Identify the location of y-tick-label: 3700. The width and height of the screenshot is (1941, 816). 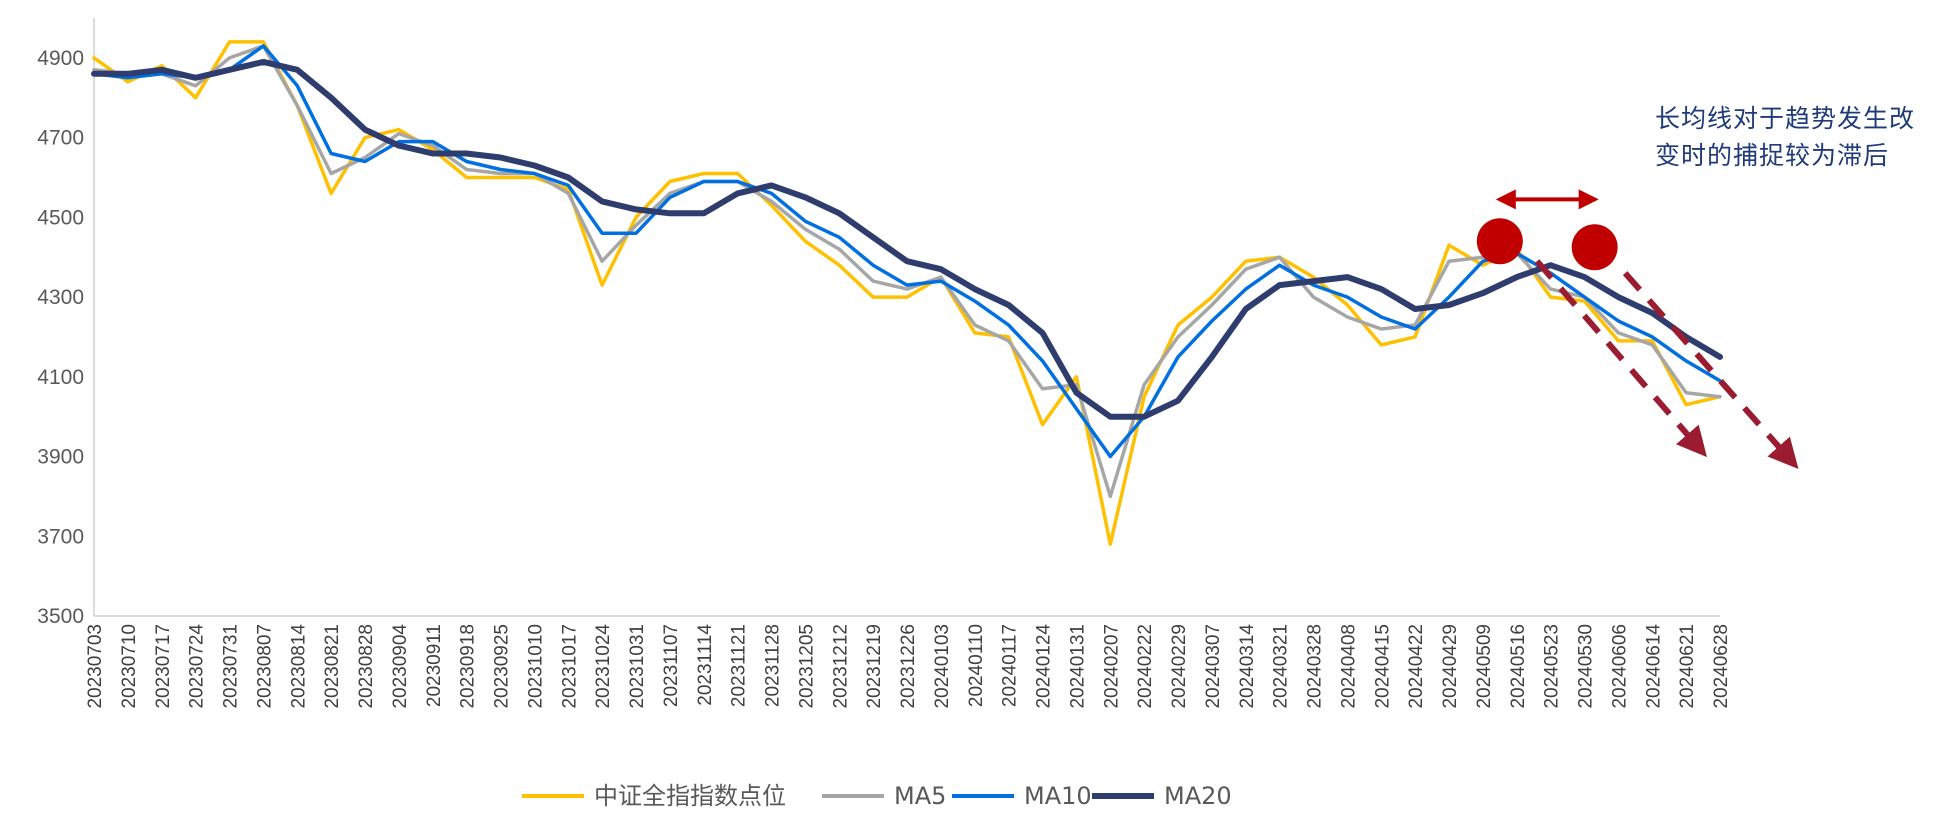
(60, 536).